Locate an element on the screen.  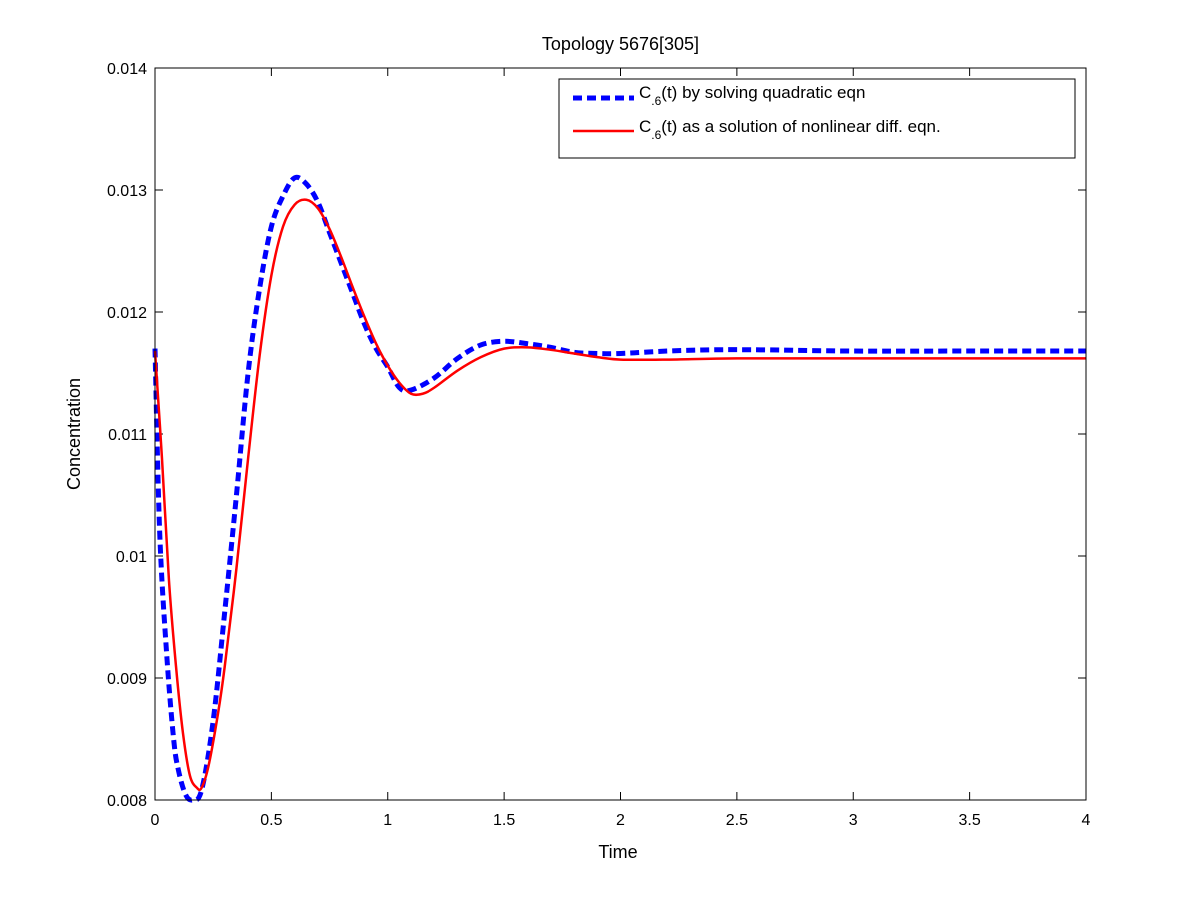
legend-label-quadratic: C.6(t) by solving quadratic eqn is located at coordinates (752, 95).